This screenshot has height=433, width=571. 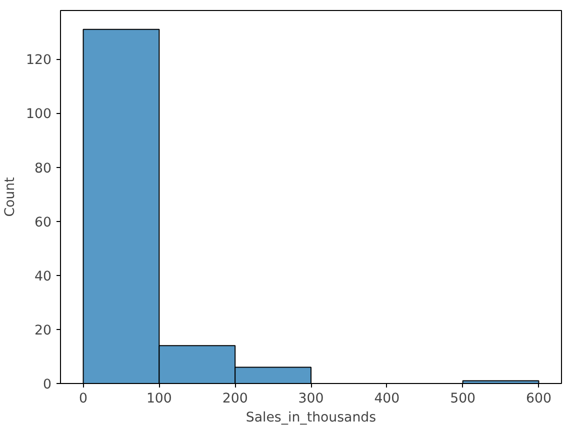 I want to click on y-tick-label: 0, so click(x=47, y=385).